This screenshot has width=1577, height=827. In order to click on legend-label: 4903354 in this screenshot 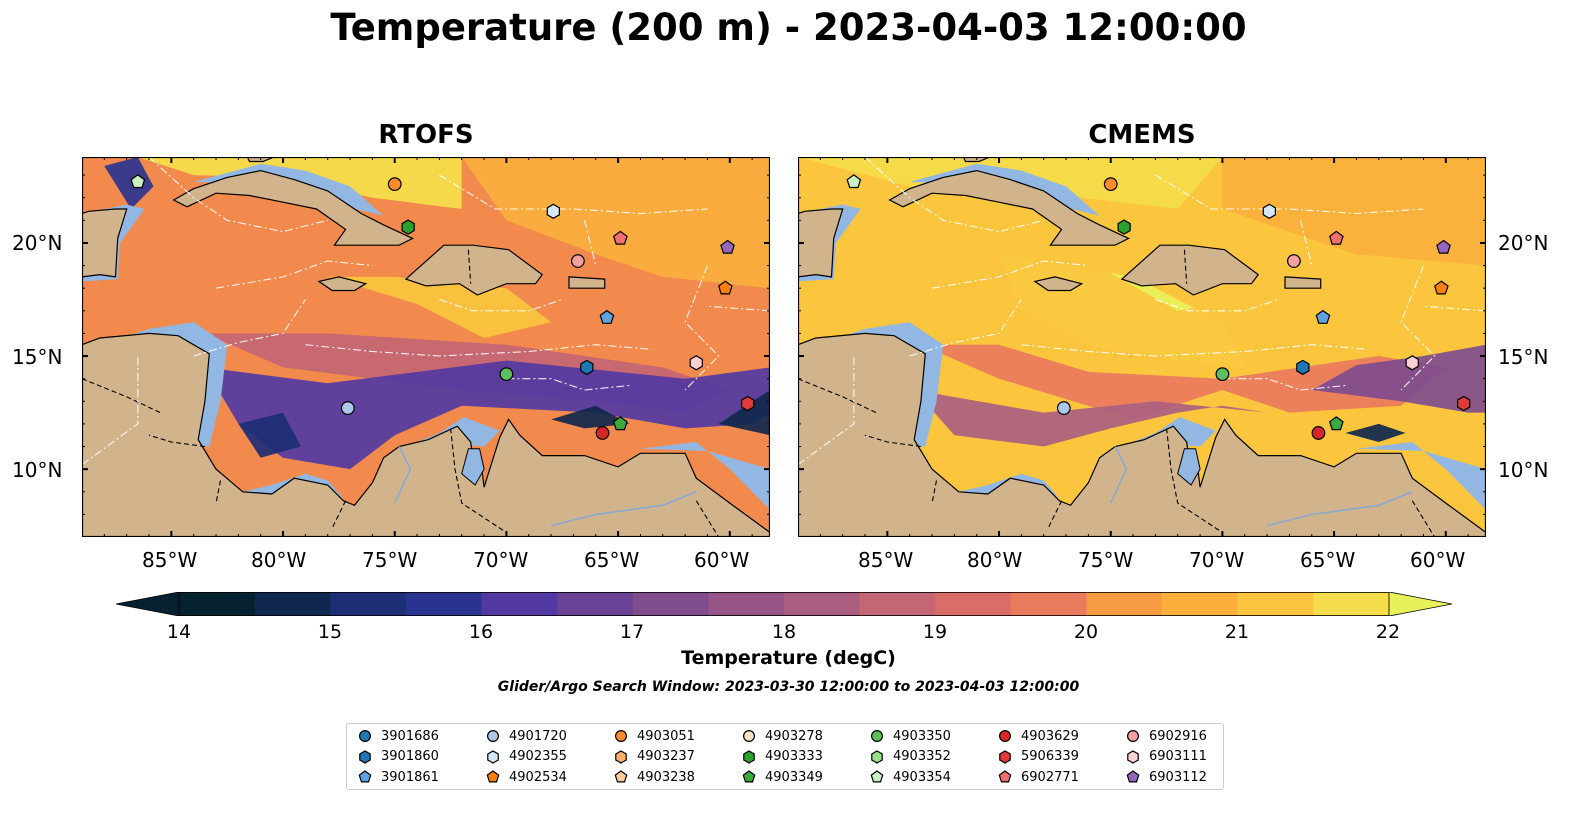, I will do `click(922, 777)`.